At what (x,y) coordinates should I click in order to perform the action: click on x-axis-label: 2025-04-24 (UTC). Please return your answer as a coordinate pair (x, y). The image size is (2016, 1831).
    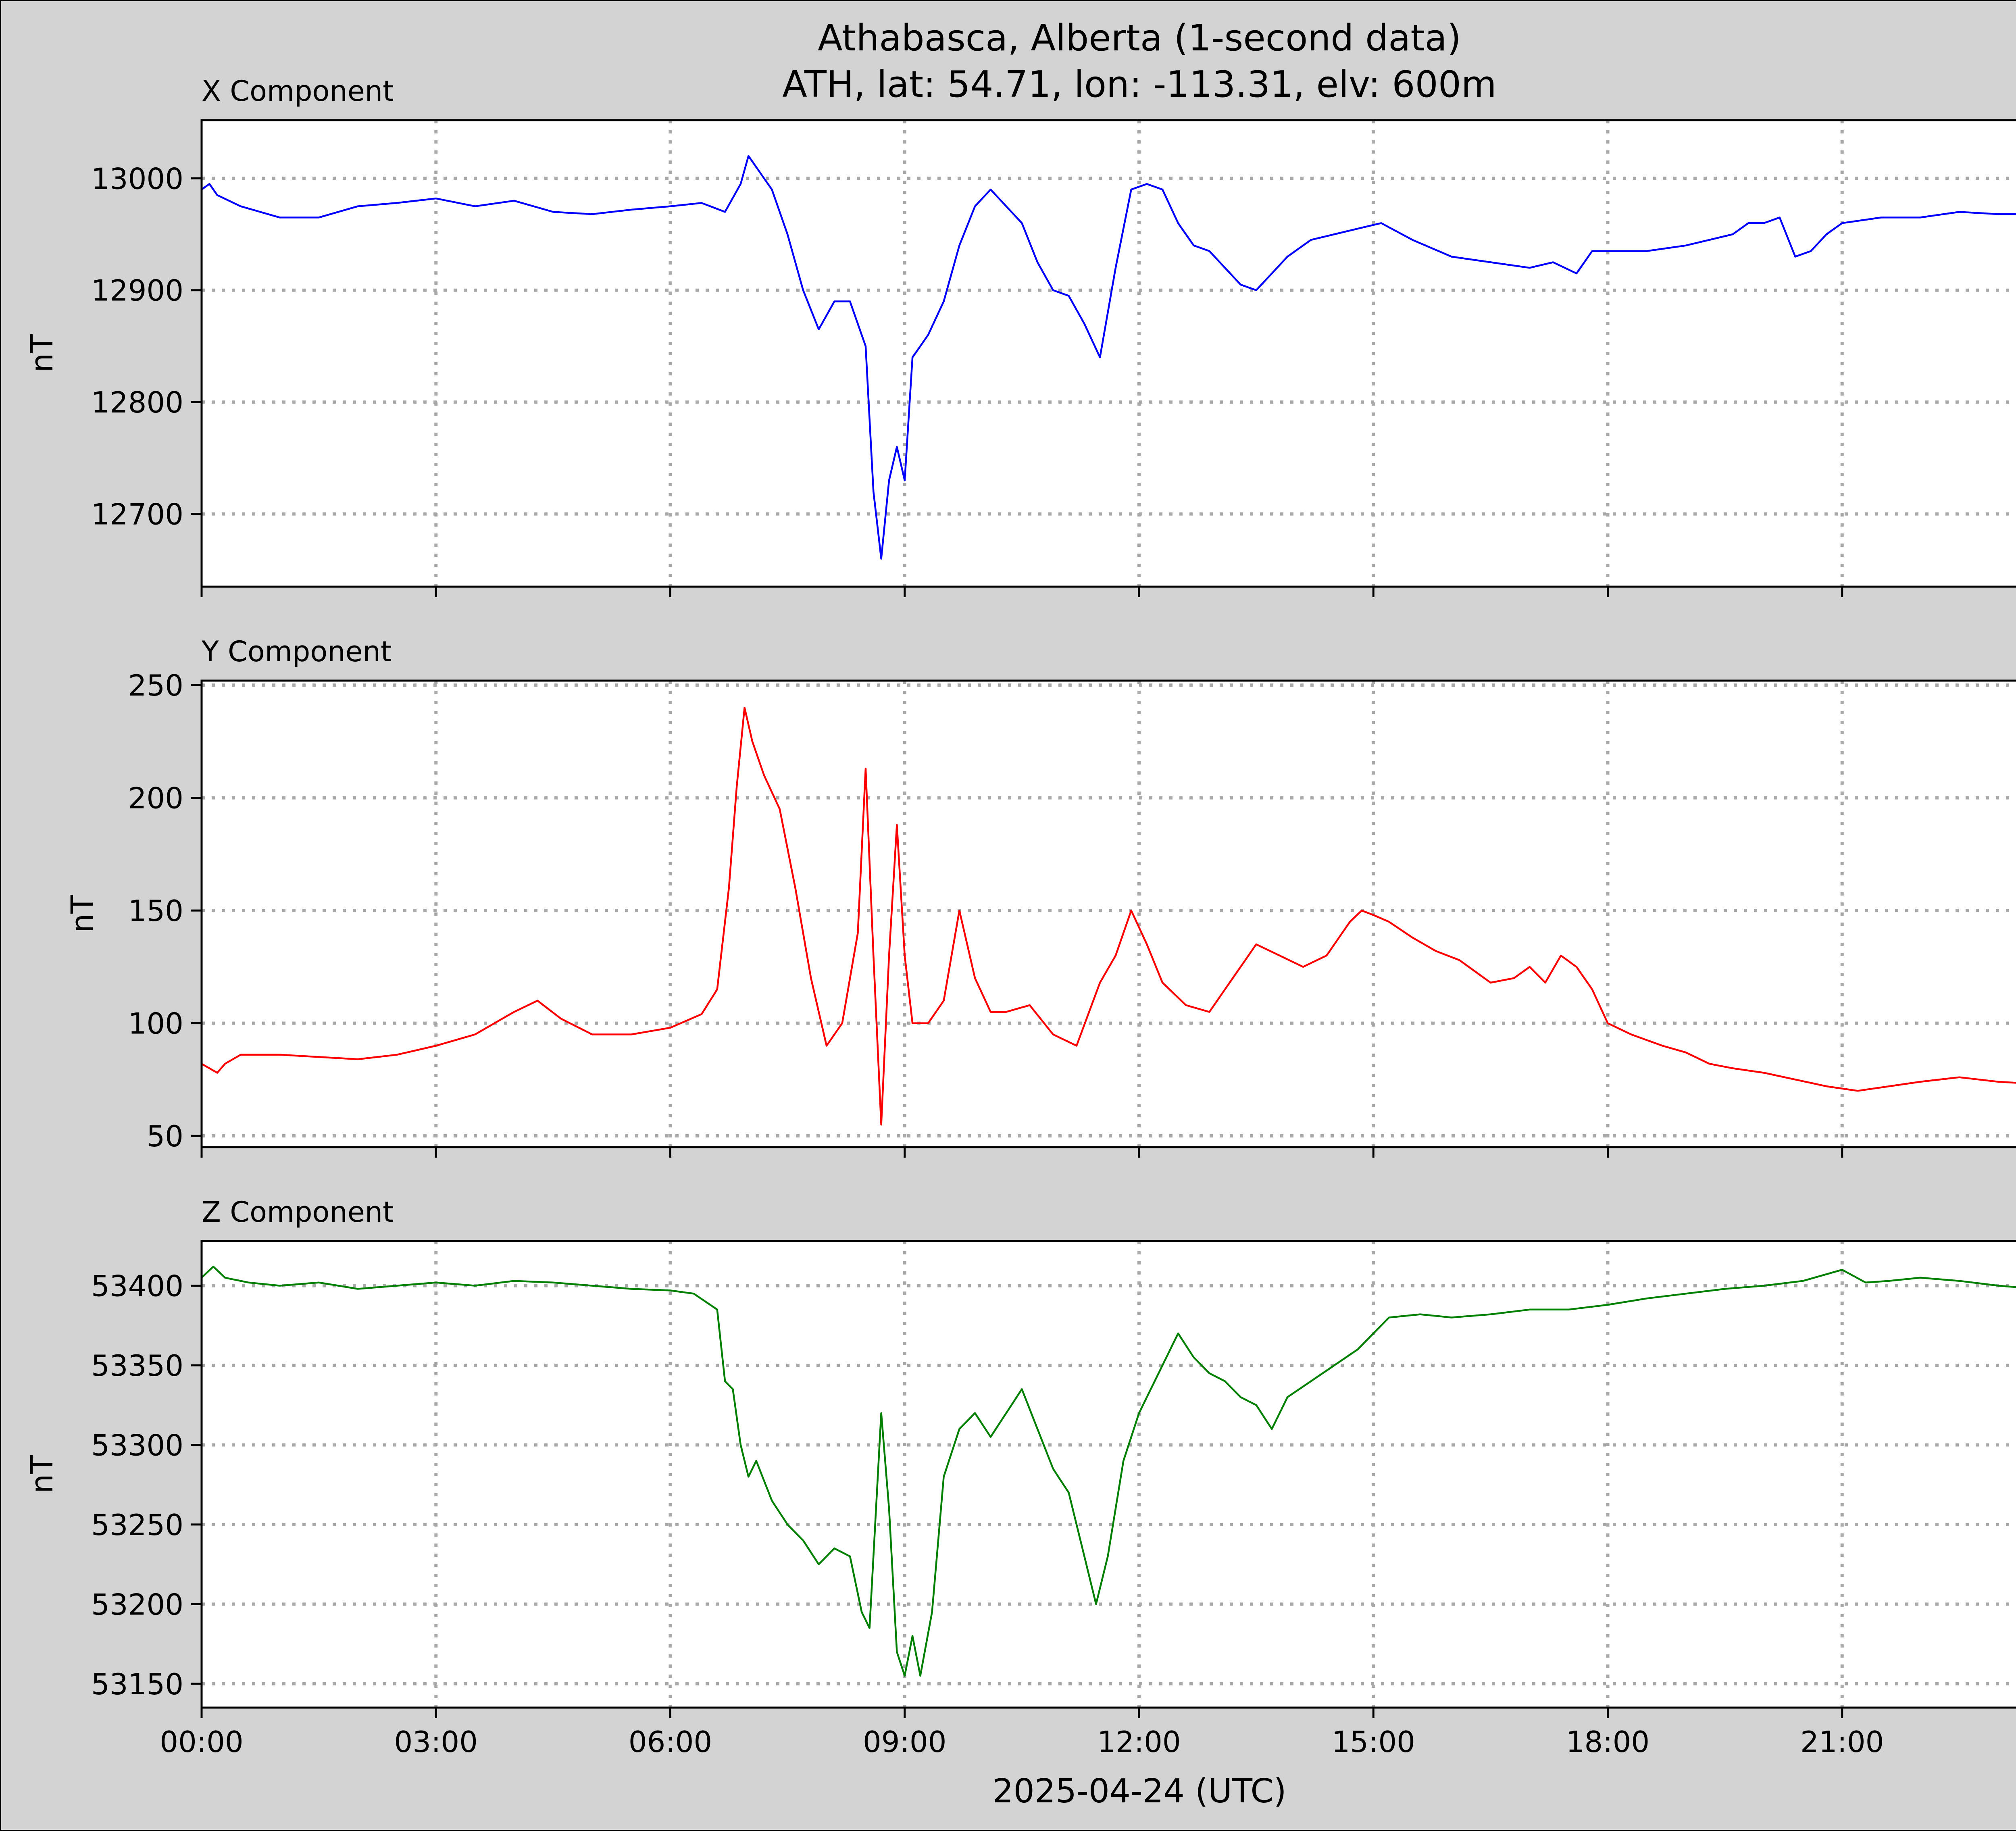
    Looking at the image, I should click on (1139, 1791).